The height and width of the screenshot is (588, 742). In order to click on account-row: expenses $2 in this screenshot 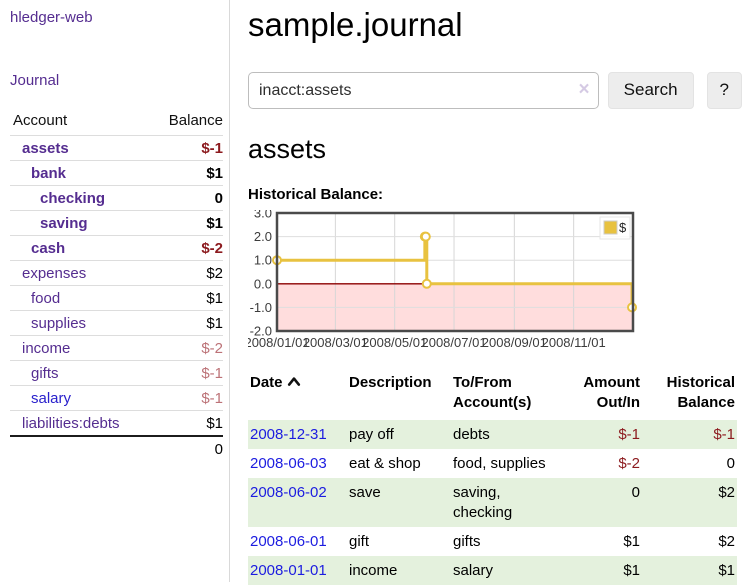, I will do `click(116, 273)`.